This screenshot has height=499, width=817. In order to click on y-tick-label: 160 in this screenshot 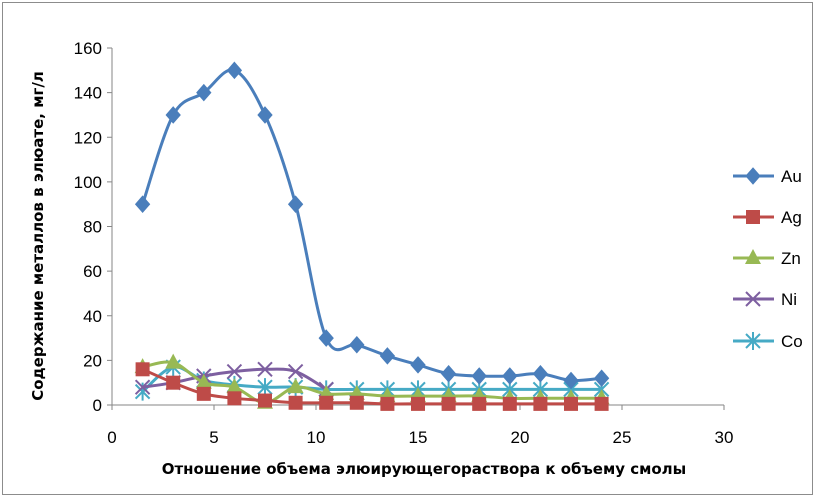, I will do `click(88, 48)`.